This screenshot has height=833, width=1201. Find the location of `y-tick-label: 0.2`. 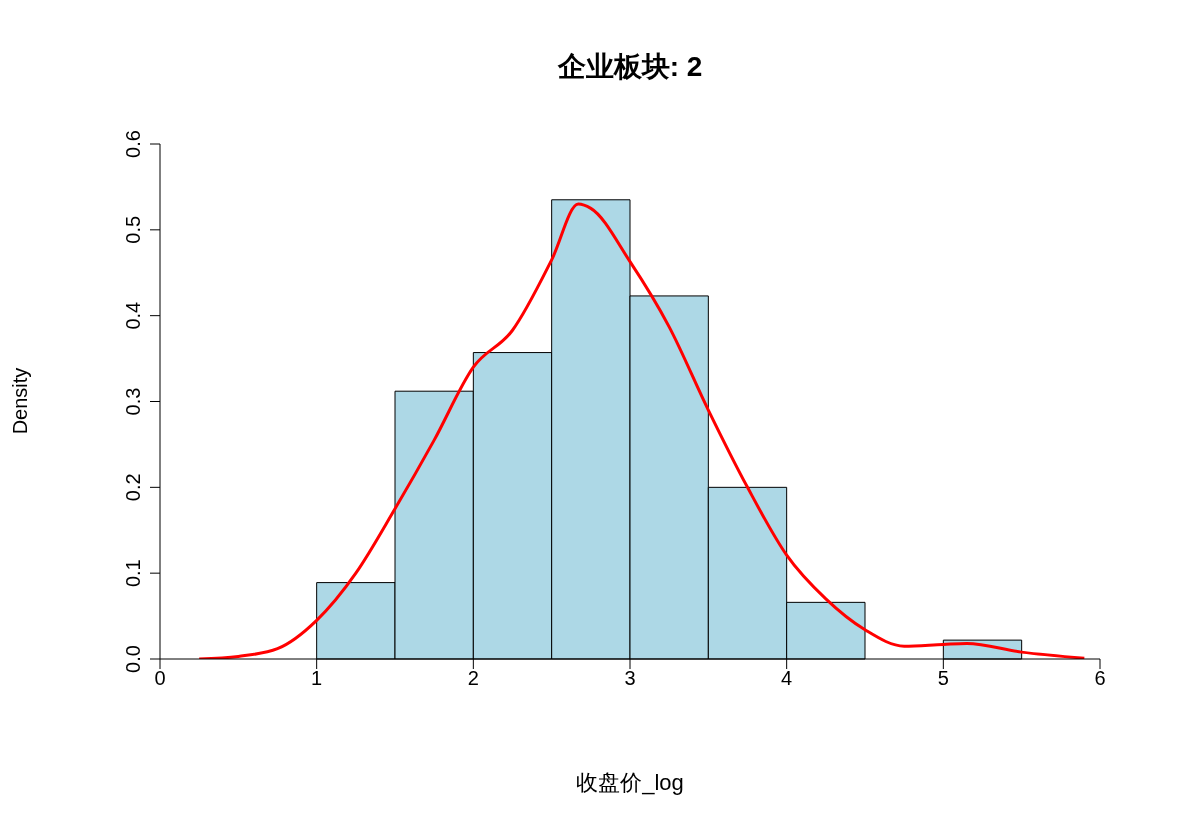

y-tick-label: 0.2 is located at coordinates (133, 487).